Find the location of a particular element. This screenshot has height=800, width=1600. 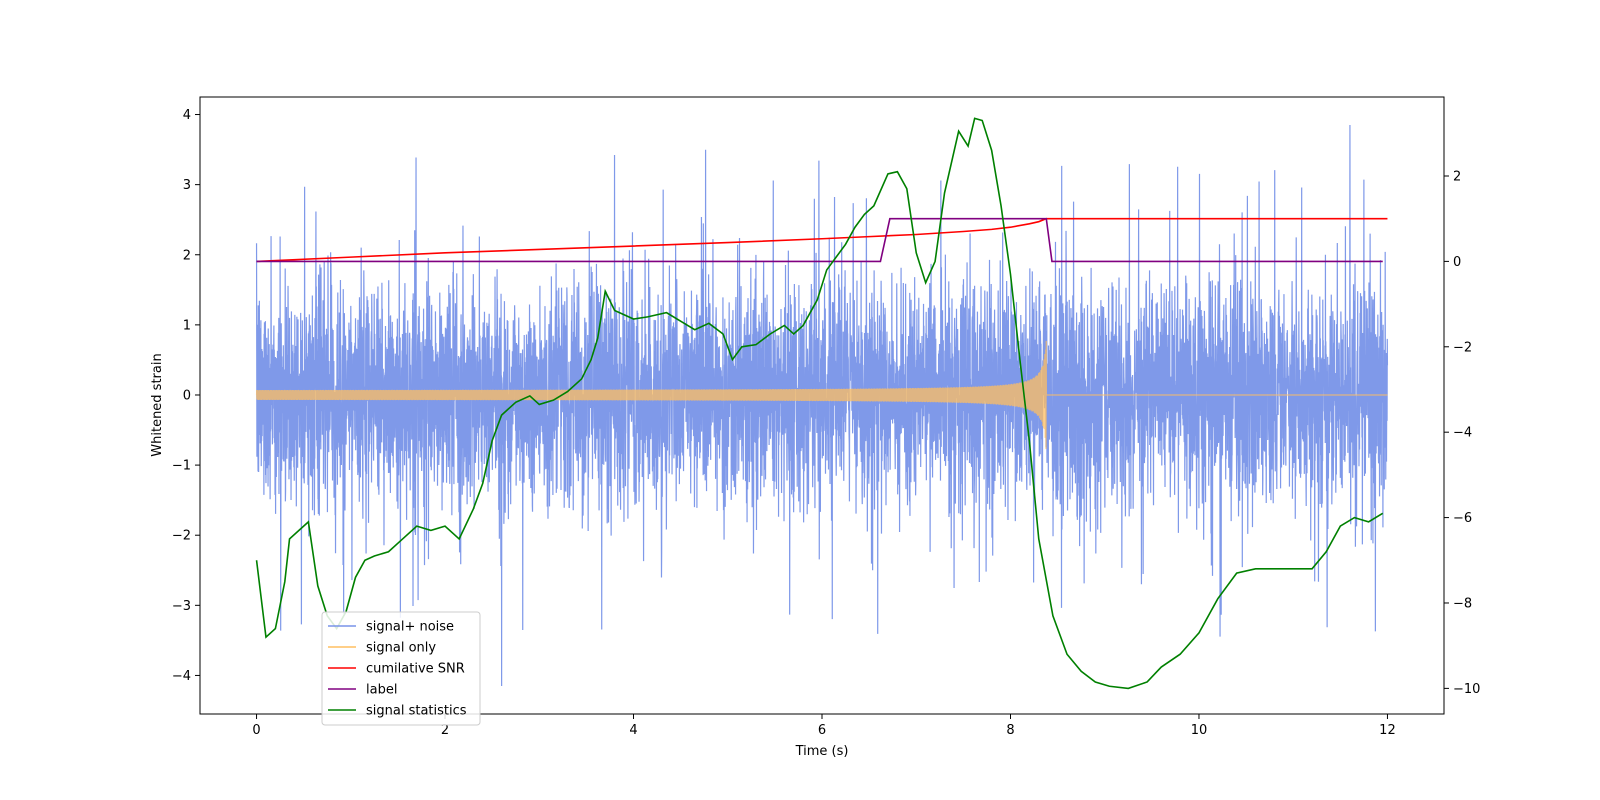

y2-tick-label: −8 is located at coordinates (1462, 603).